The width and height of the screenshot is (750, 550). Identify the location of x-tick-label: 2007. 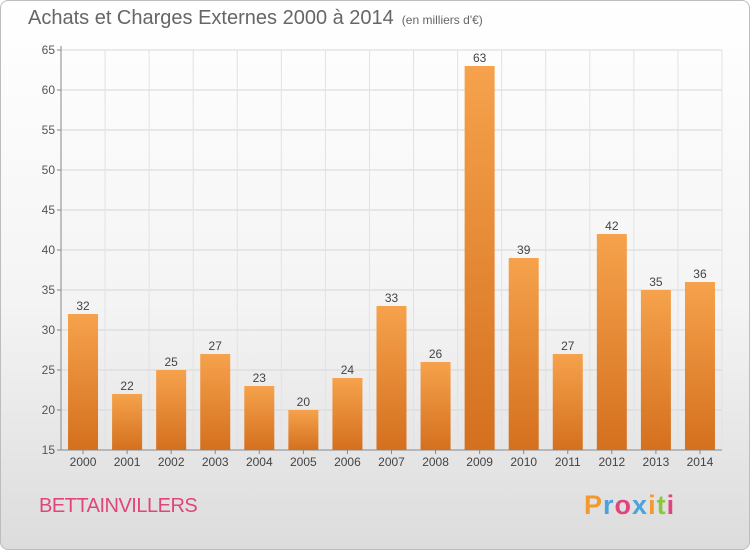
(391, 462).